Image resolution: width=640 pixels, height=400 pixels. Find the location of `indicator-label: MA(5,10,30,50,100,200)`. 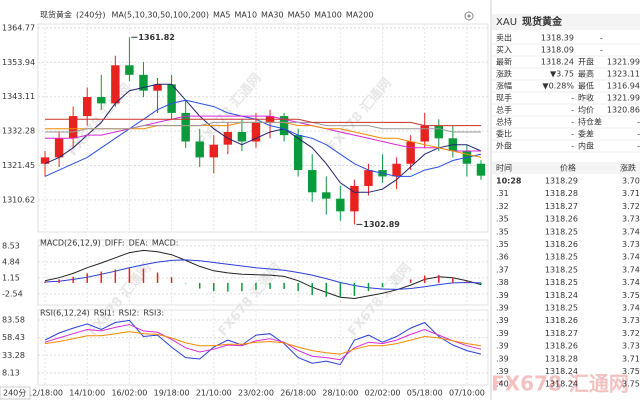

indicator-label: MA(5,10,30,50,100,200) is located at coordinates (161, 15).